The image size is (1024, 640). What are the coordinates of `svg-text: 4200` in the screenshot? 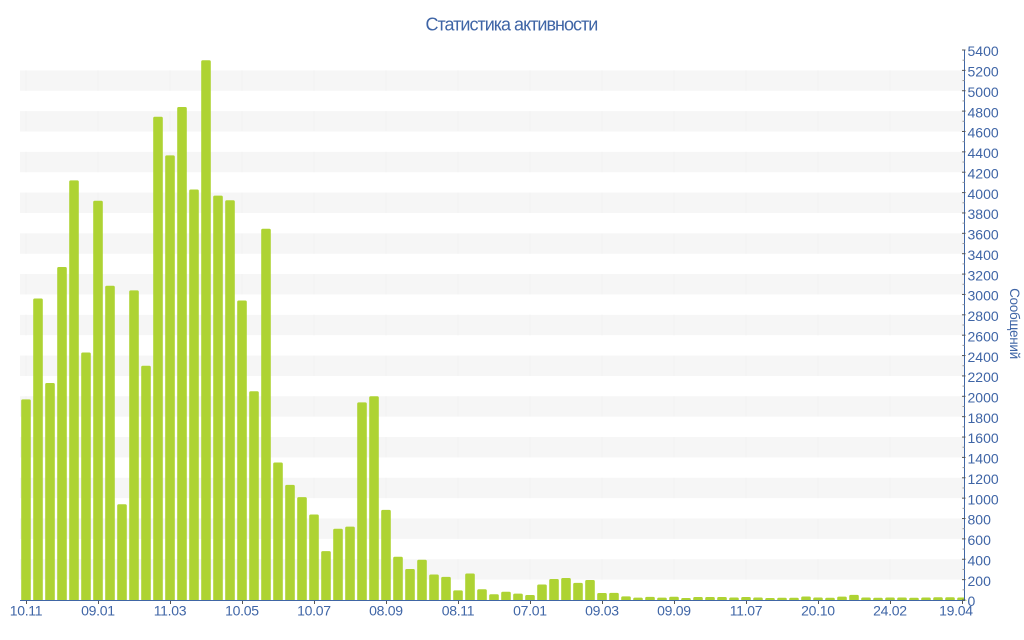 It's located at (983, 173).